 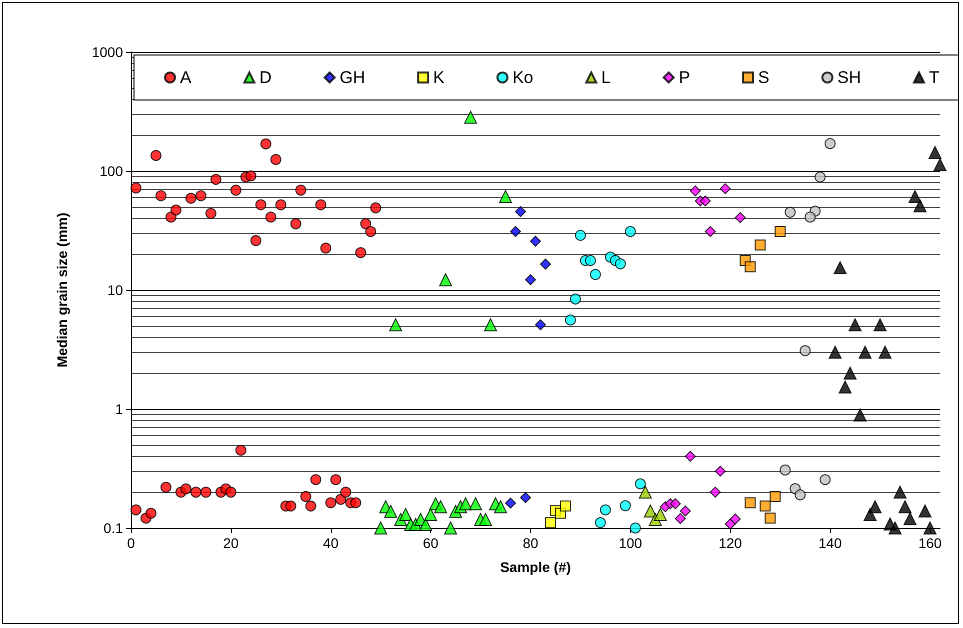 I want to click on y-tick-label: 1, so click(x=119, y=409).